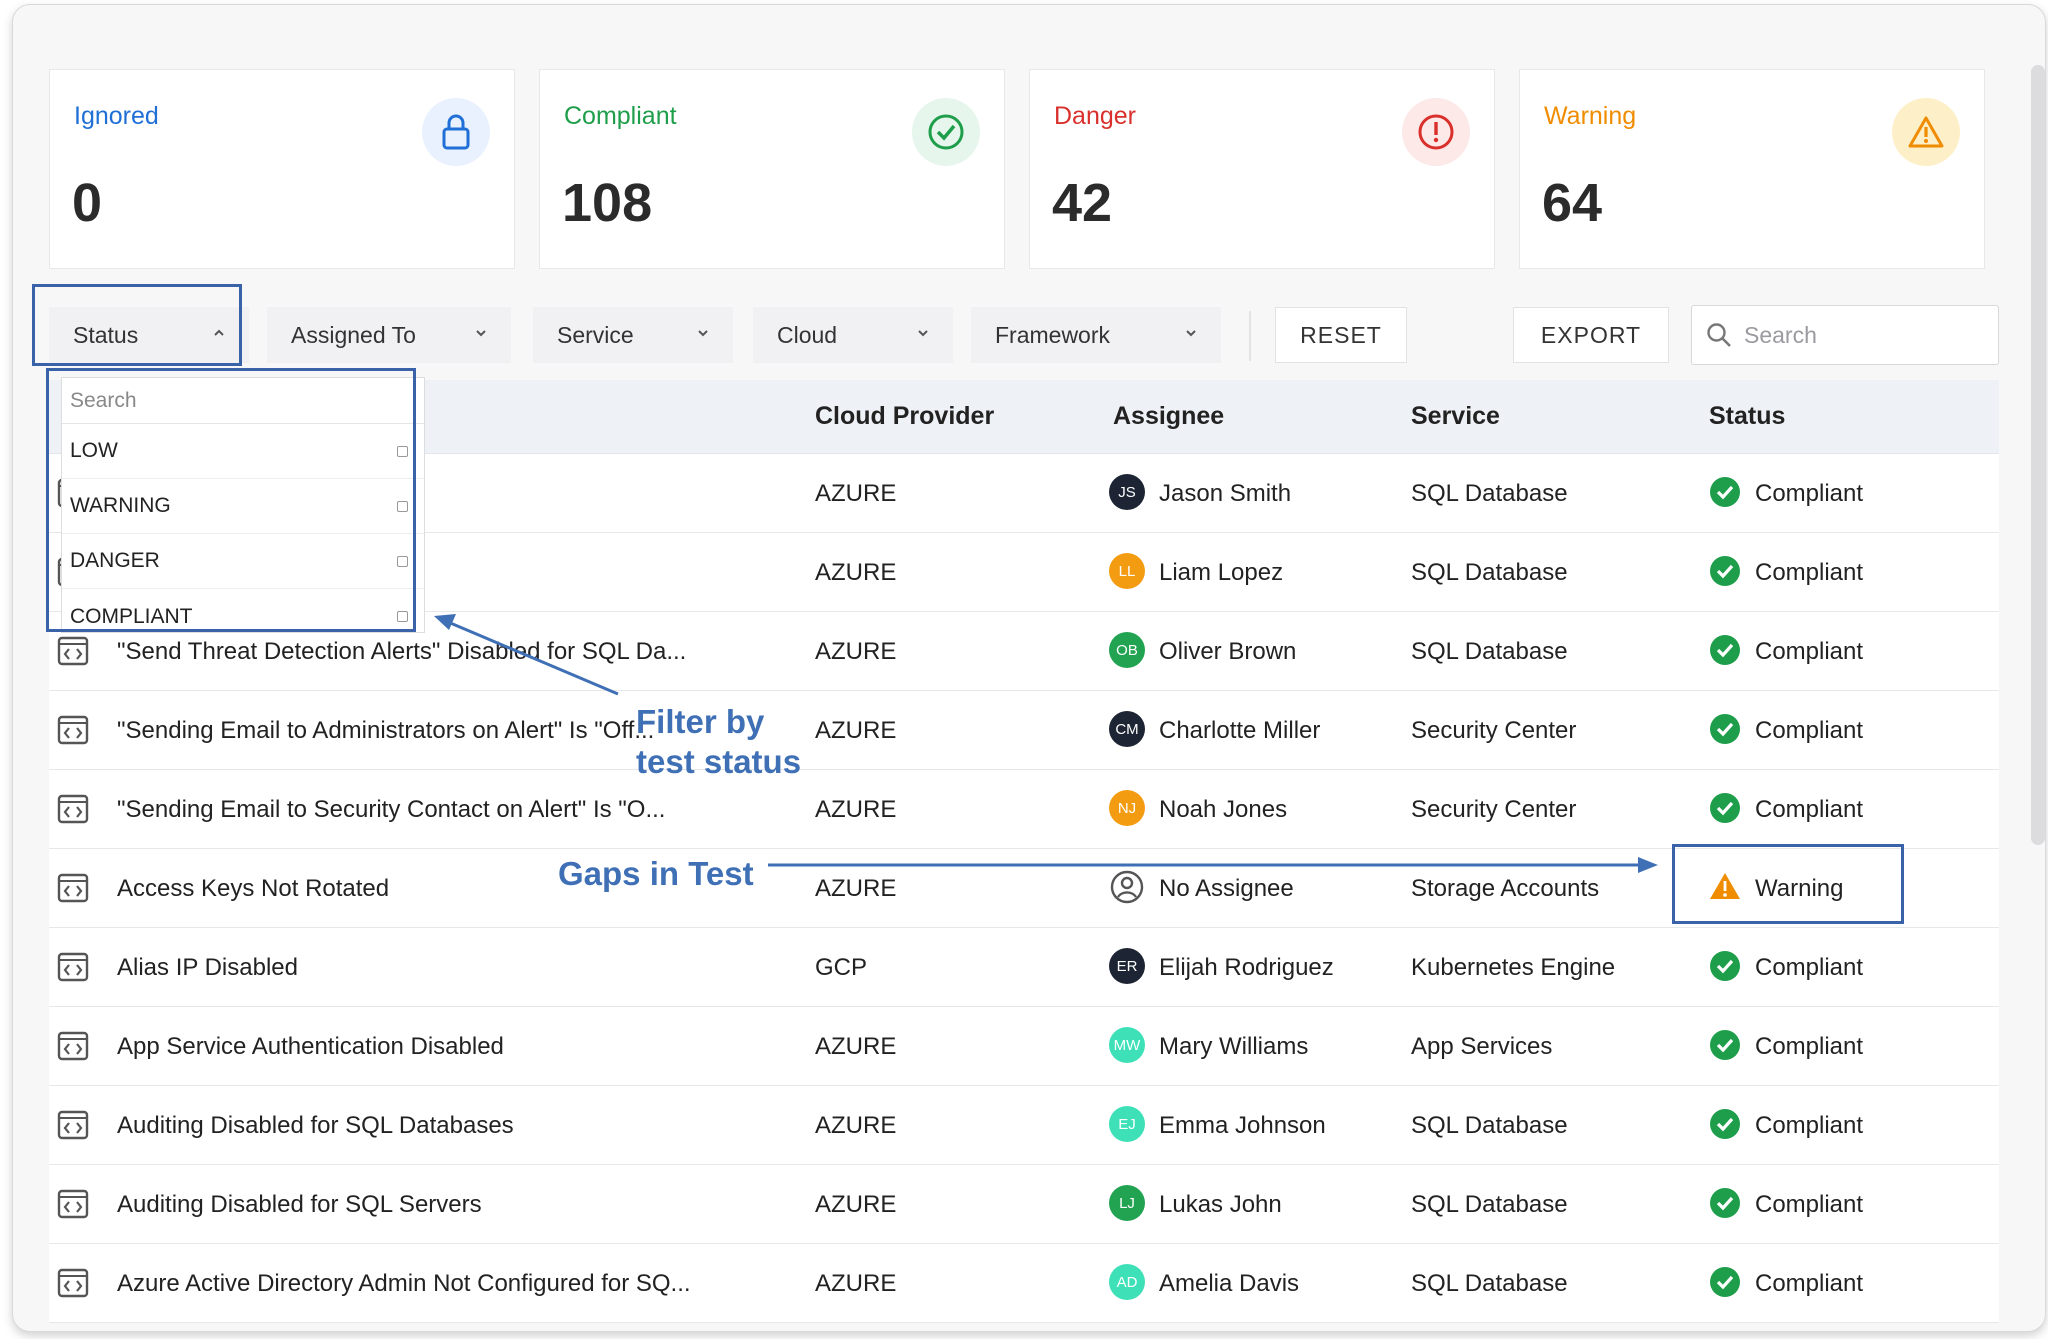  I want to click on finding-name: Auditing Disabled for SQL Servers, so click(299, 1204).